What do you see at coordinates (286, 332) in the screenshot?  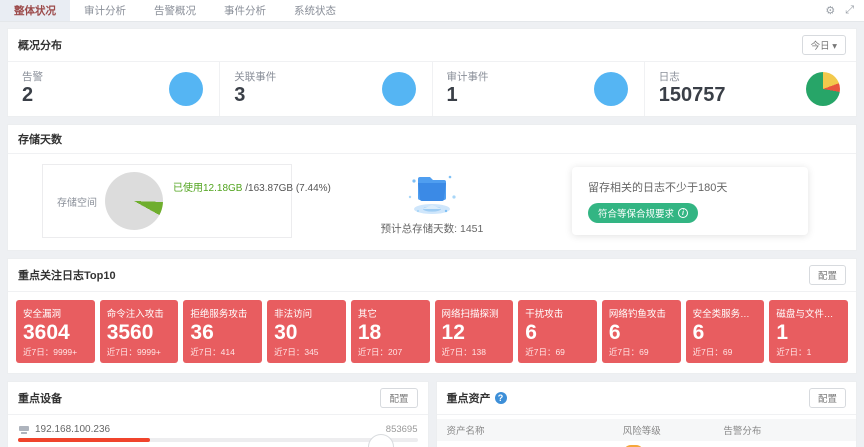 I see `log-card-value: 30` at bounding box center [286, 332].